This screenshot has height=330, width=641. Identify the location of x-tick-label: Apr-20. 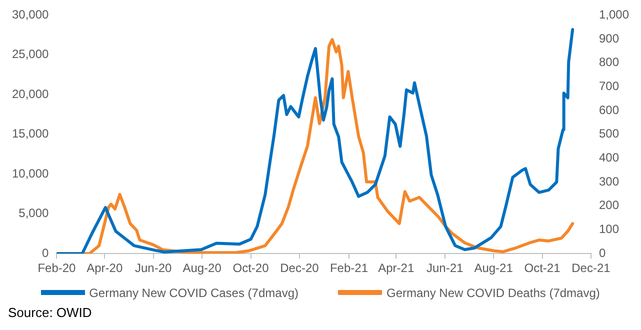
(104, 268).